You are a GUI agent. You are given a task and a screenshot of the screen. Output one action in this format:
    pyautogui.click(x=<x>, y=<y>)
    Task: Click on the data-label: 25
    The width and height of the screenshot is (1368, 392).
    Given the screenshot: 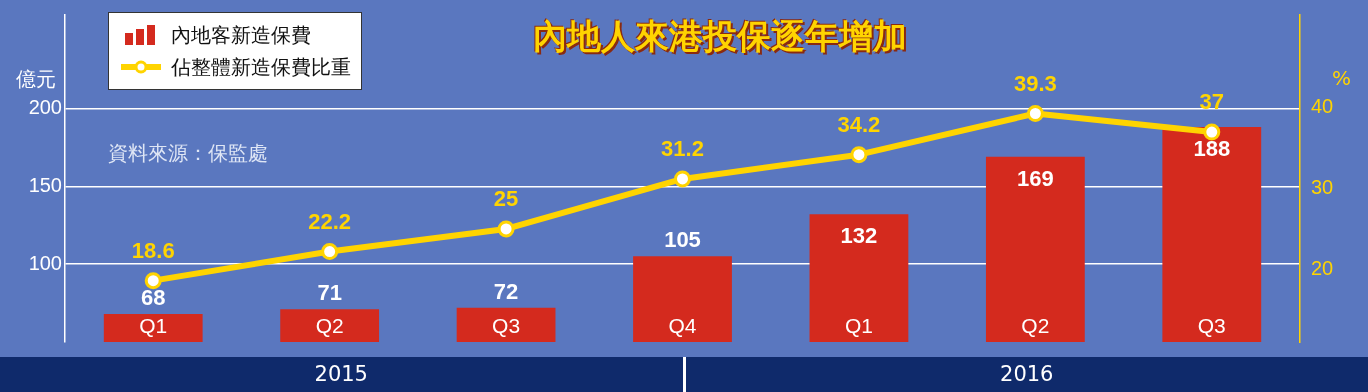 What is the action you would take?
    pyautogui.click(x=506, y=199)
    